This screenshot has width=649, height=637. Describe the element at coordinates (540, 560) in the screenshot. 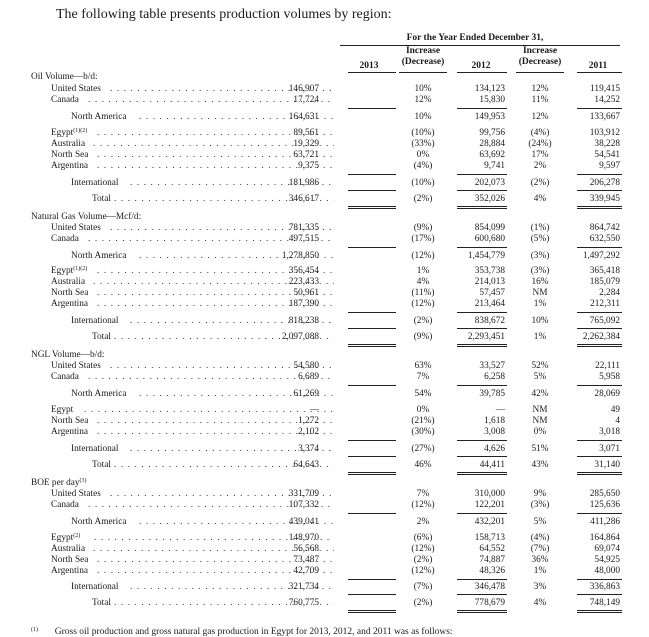

I see `cell-c2: 36%` at that location.